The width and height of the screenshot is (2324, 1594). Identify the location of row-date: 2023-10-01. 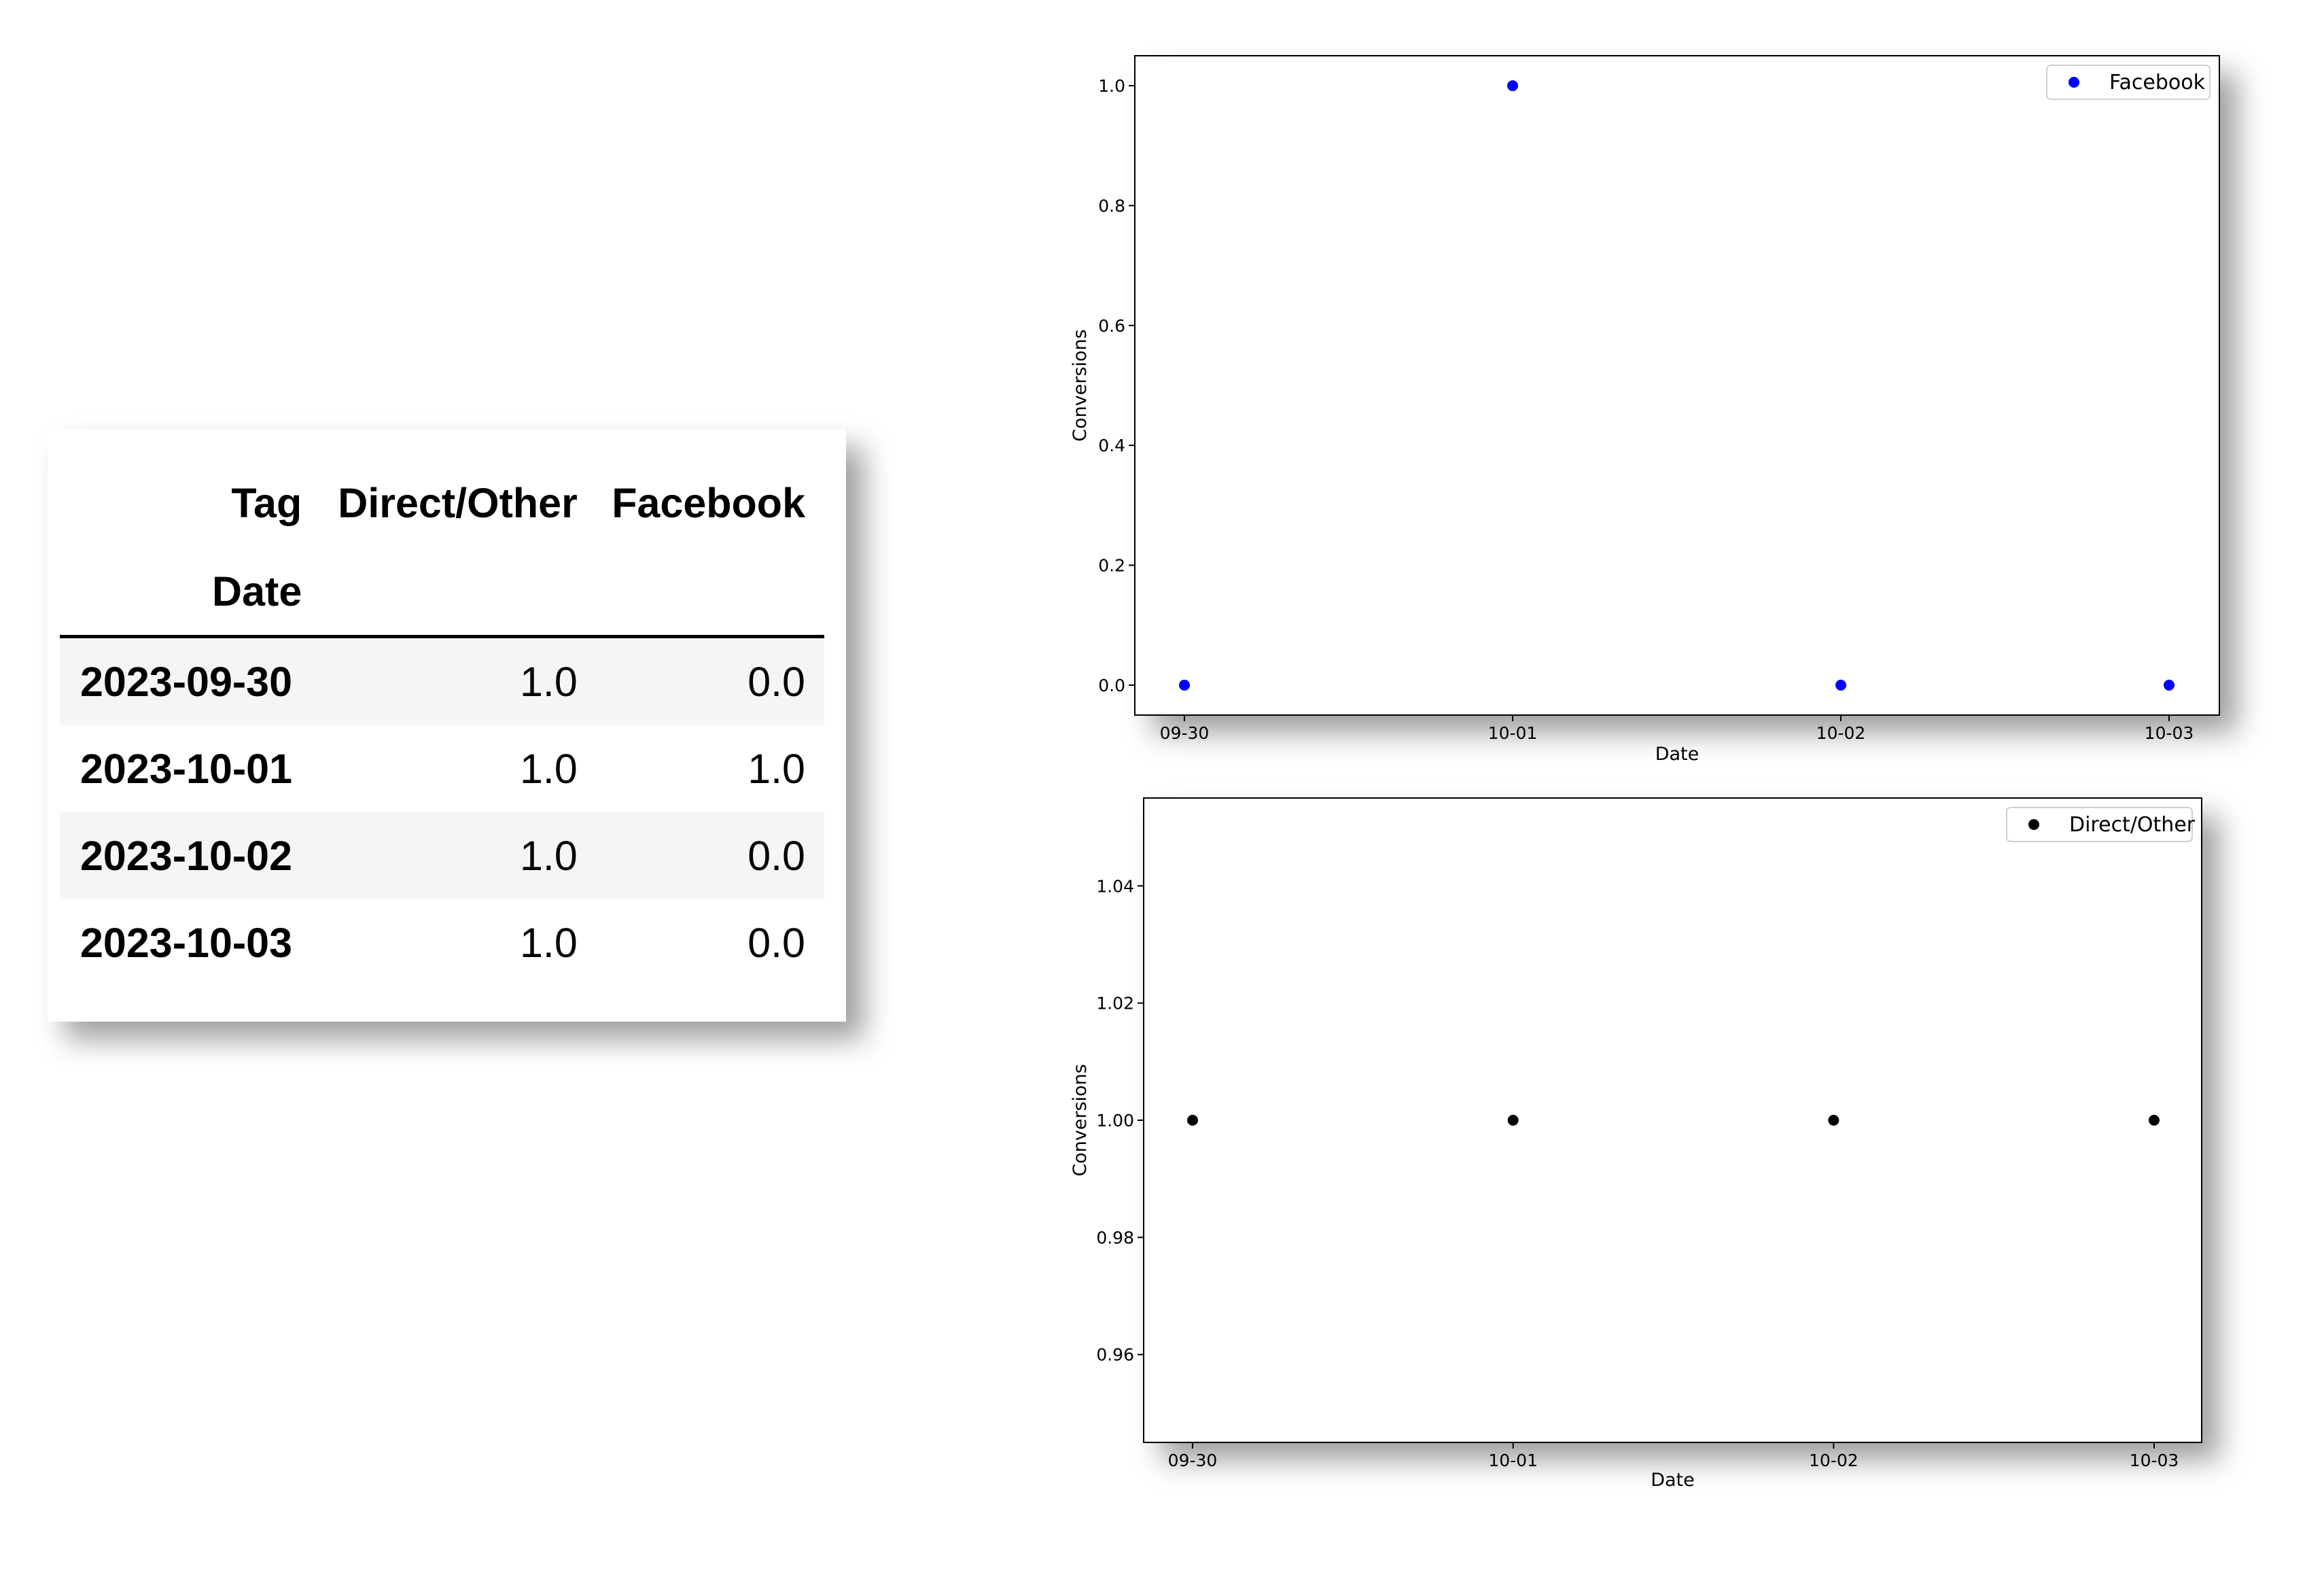
(186, 769).